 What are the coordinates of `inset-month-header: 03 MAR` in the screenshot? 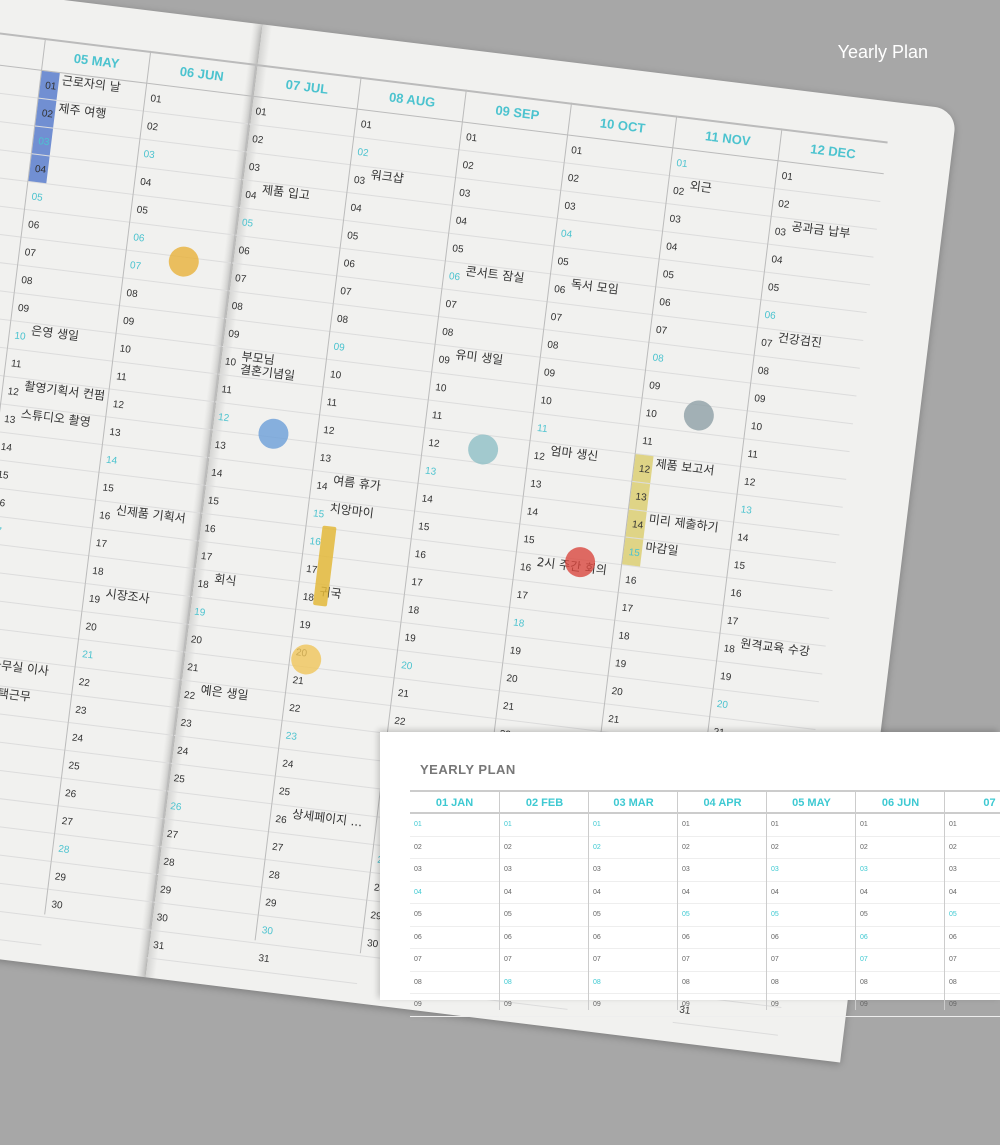 It's located at (633, 802).